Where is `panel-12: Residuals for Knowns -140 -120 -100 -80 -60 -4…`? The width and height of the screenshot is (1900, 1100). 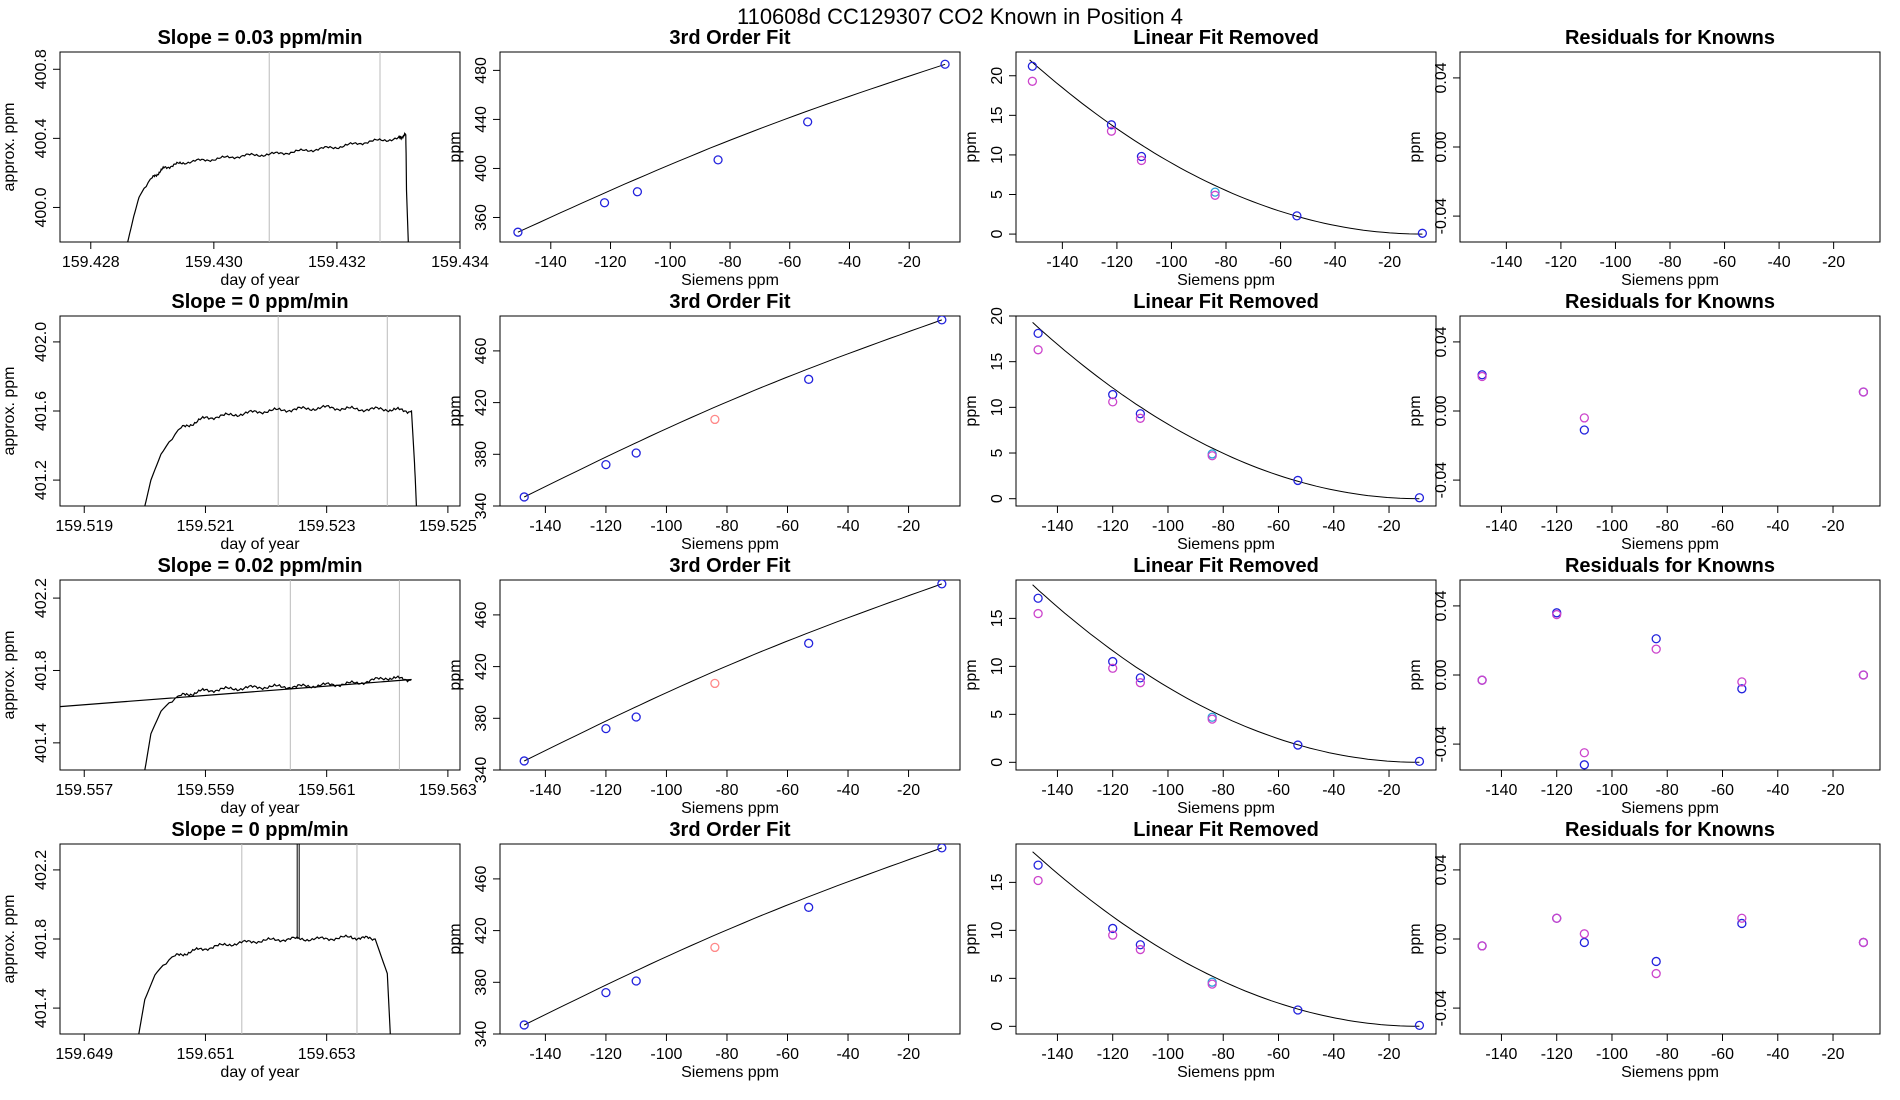 panel-12: Residuals for Knowns -140 -120 -100 -80 -60 -4… is located at coordinates (1644, 686).